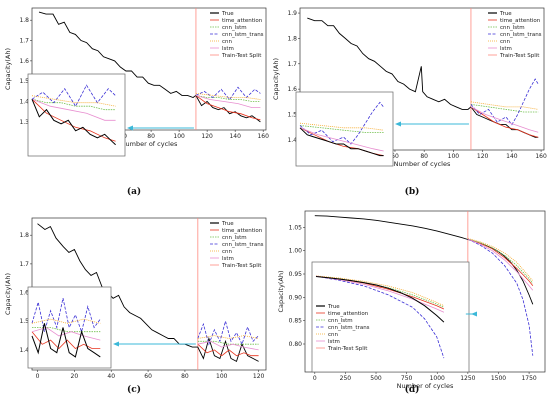 This screenshot has width=550, height=406. I want to click on y-tick-label: 1.00, so click(296, 251).